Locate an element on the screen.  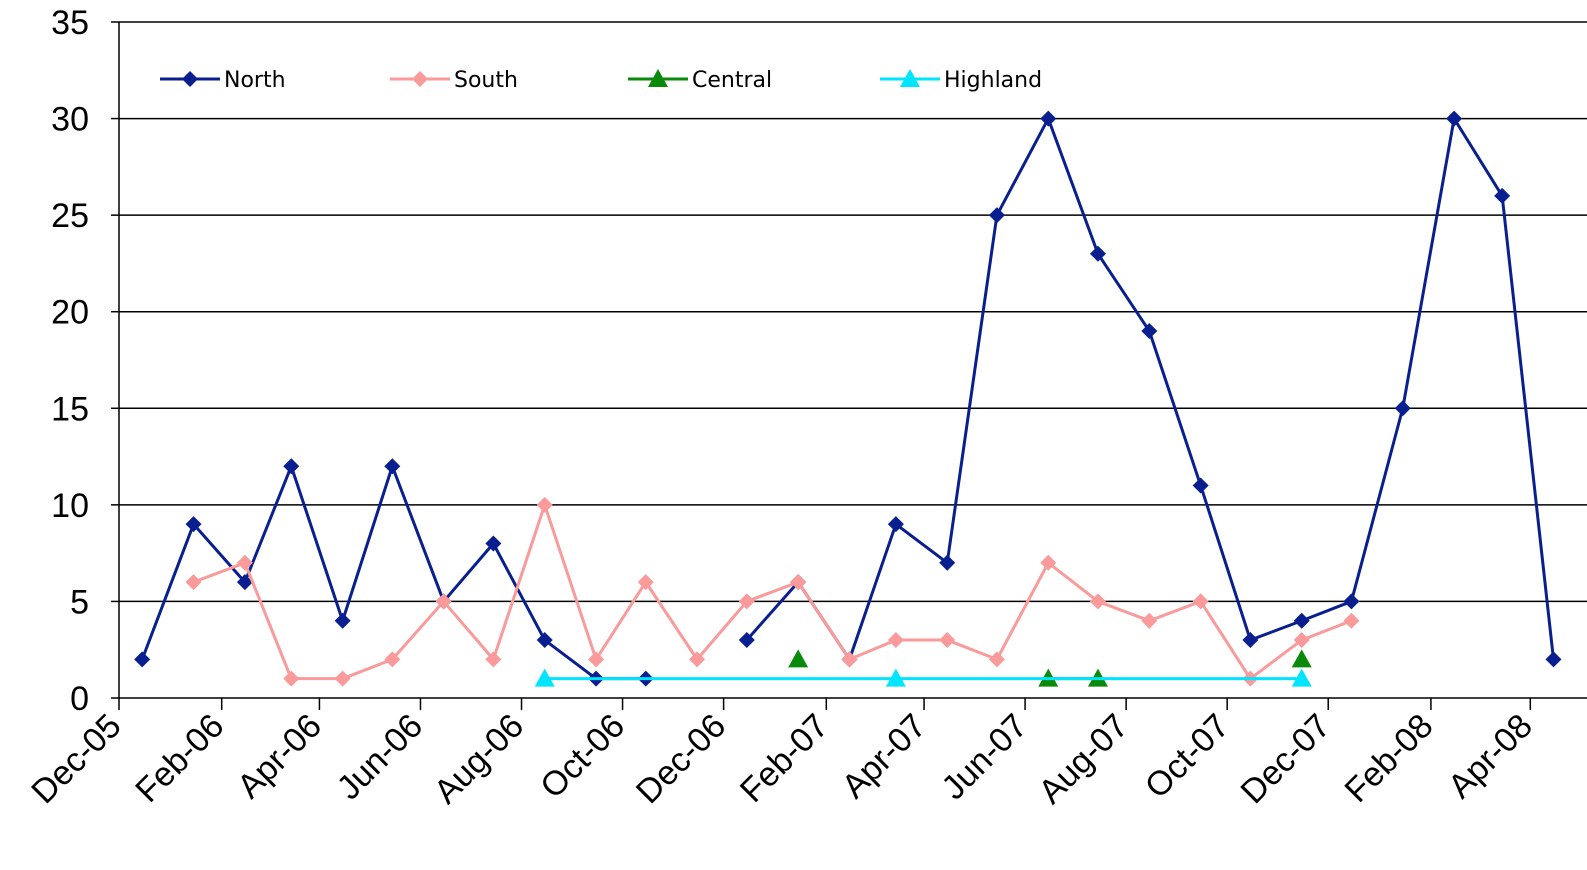
x-tick-label: Oct-07 is located at coordinates (1187, 756).